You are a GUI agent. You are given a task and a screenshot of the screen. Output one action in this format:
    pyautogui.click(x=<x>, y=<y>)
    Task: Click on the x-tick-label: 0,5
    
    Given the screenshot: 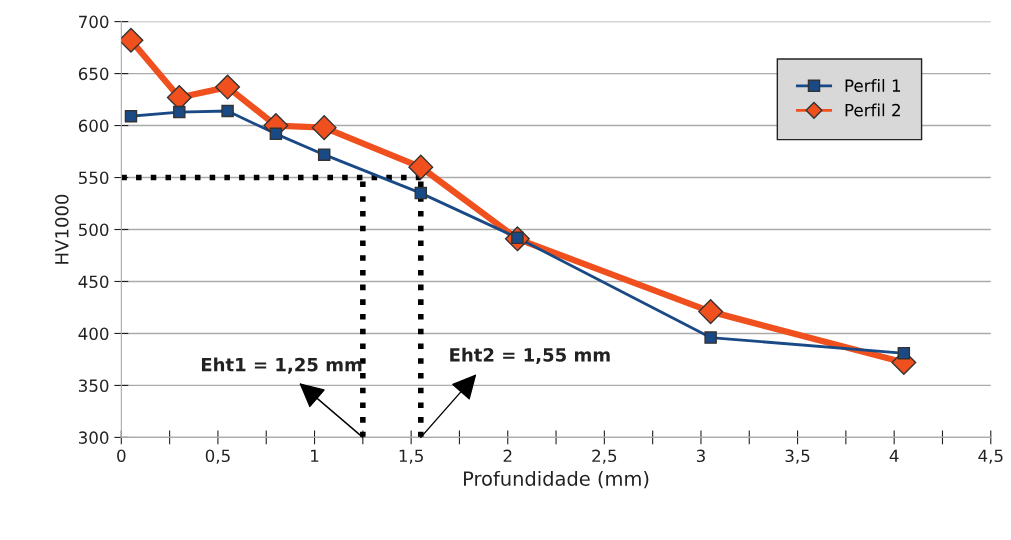 What is the action you would take?
    pyautogui.click(x=217, y=456)
    